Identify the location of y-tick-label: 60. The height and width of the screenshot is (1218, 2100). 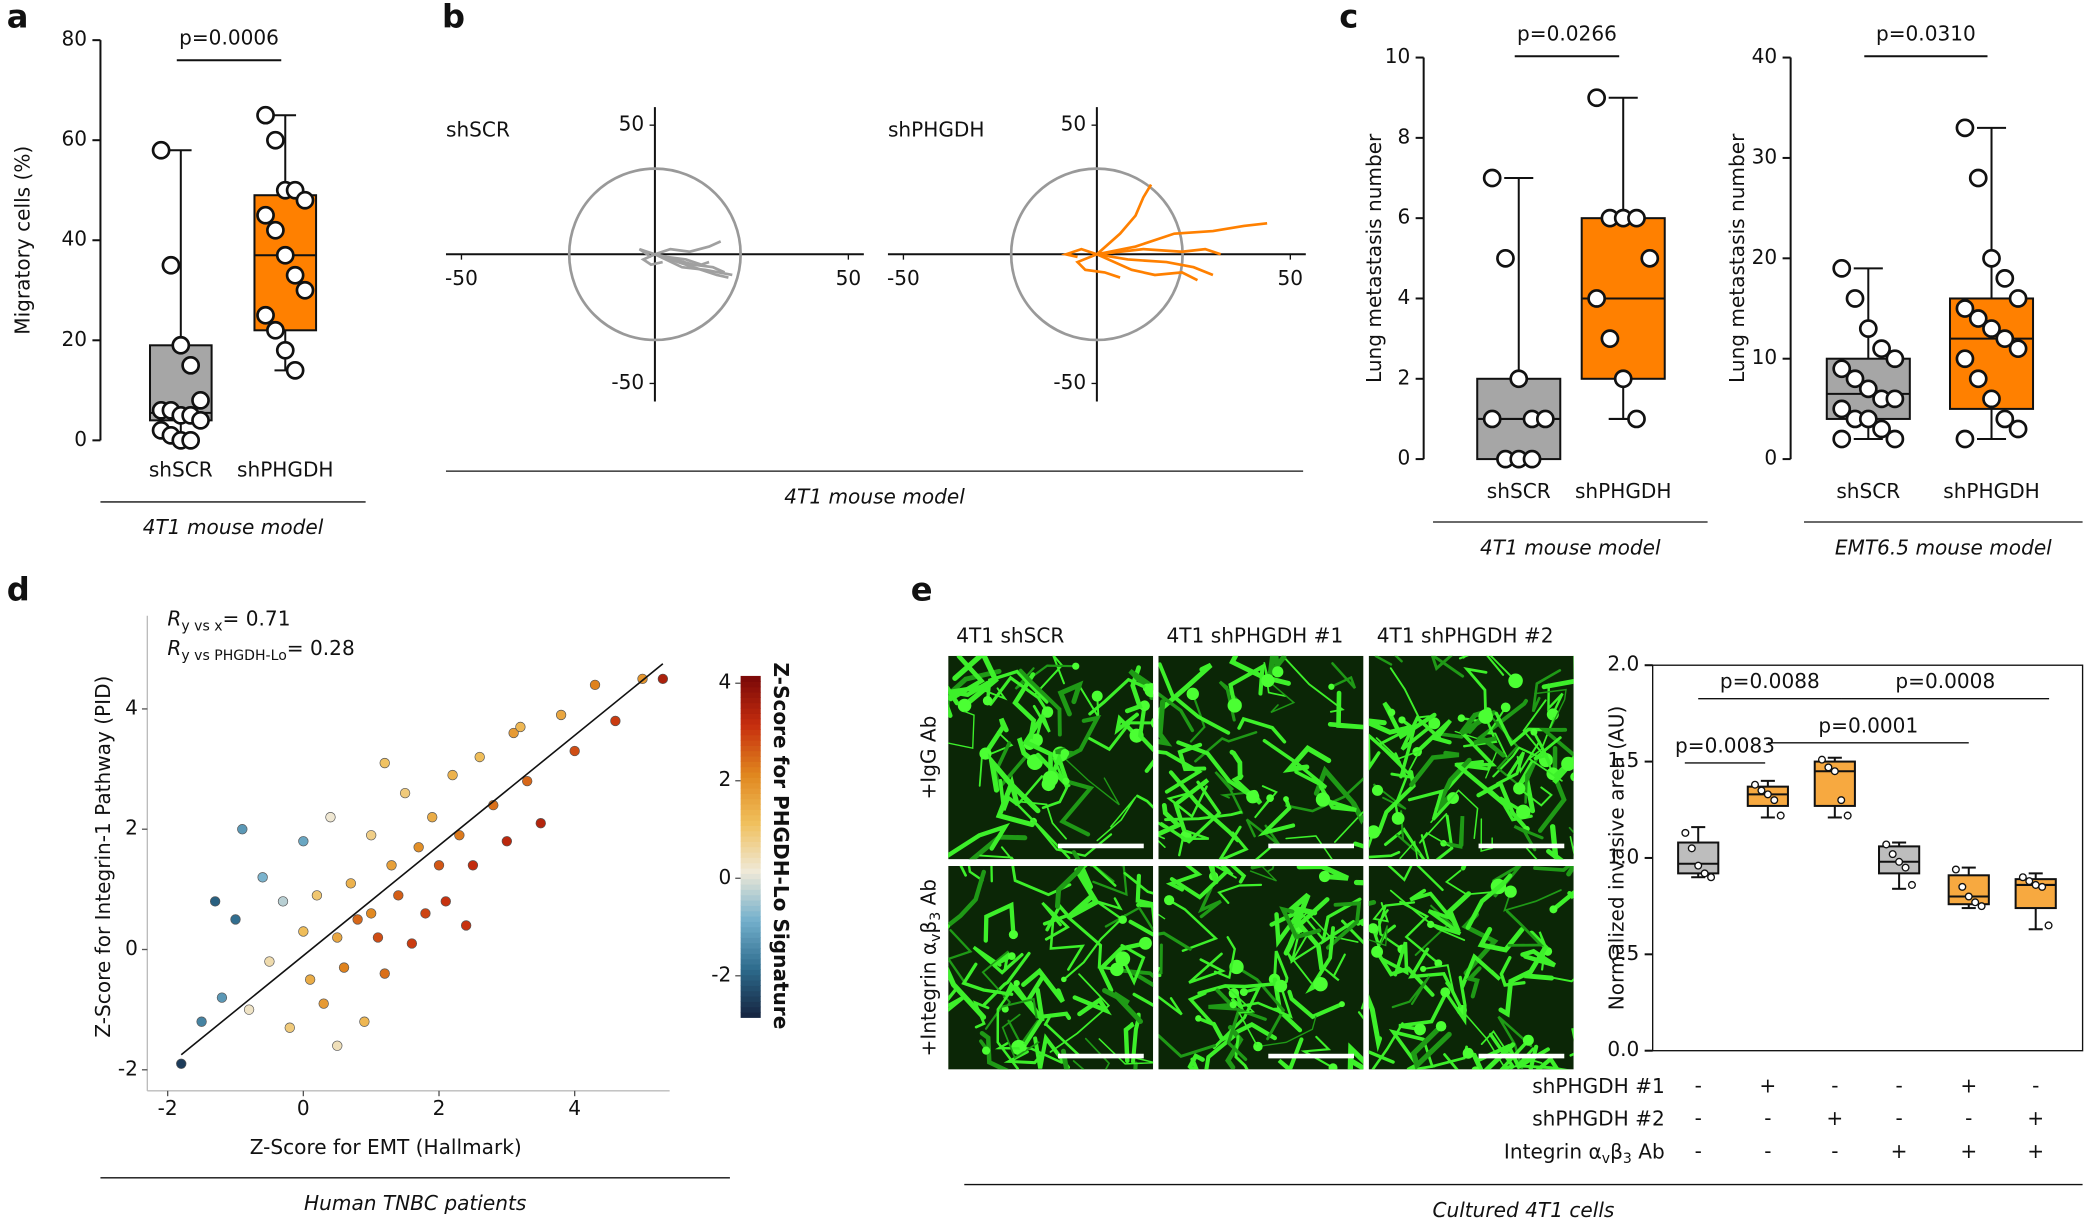
(74, 139).